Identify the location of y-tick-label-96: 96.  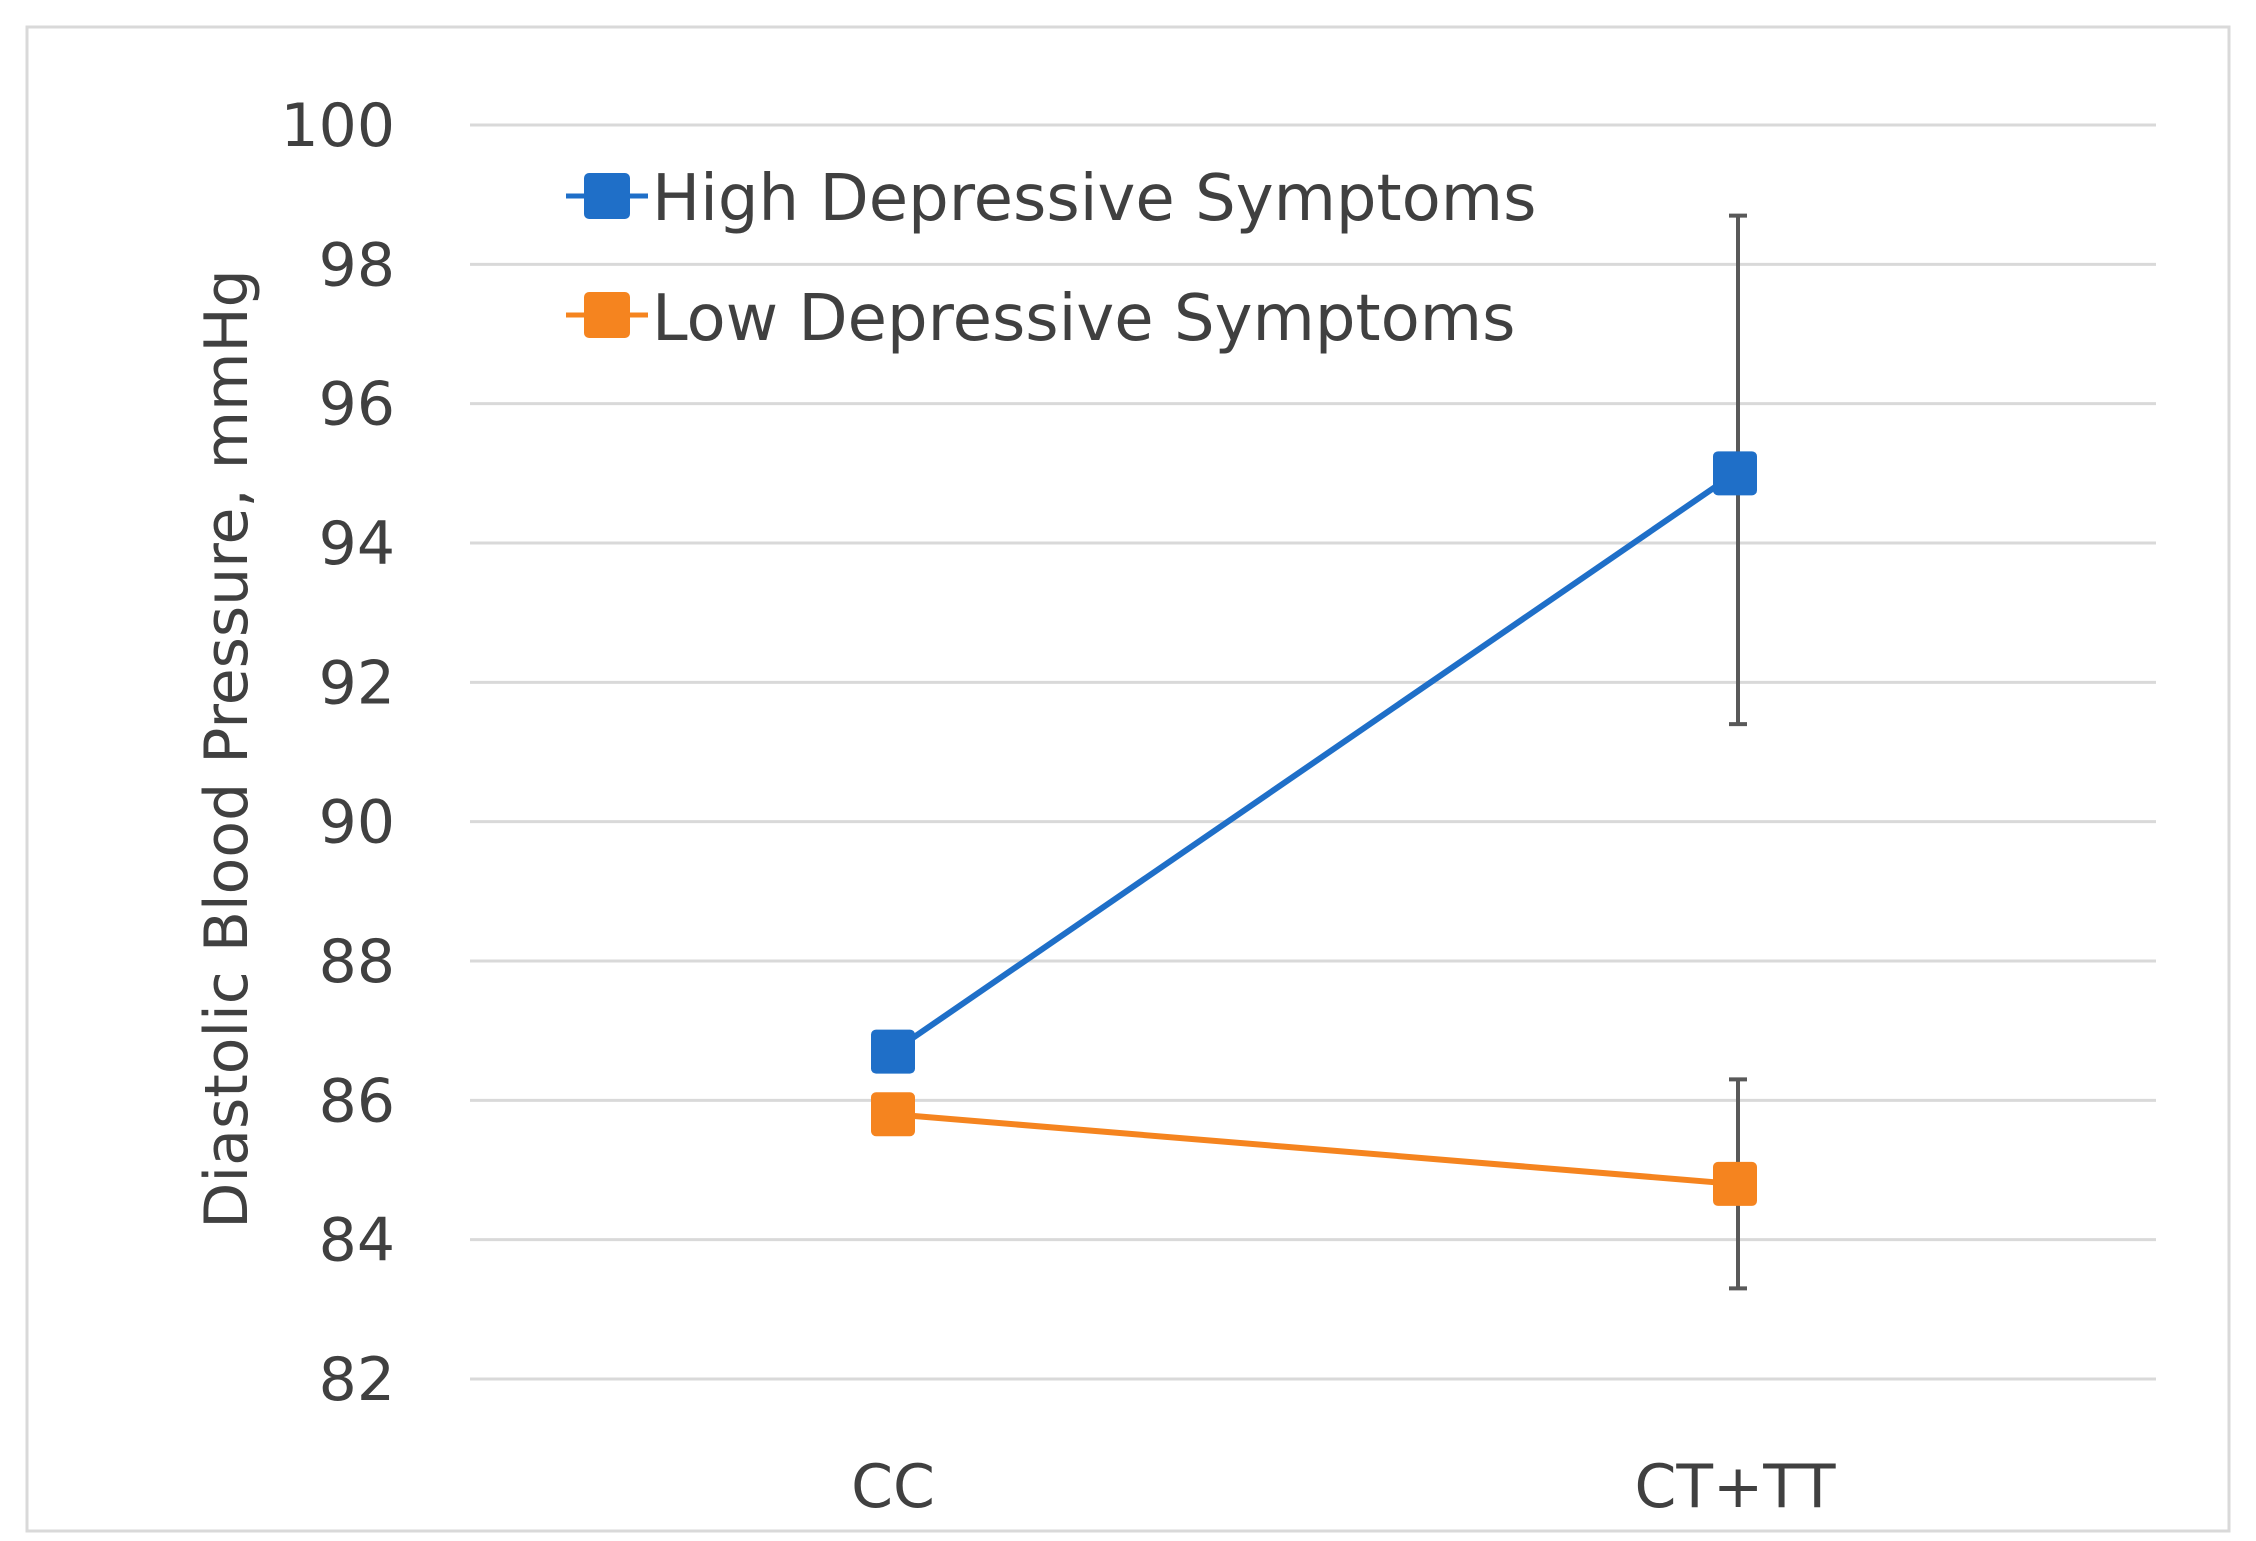
(357, 405).